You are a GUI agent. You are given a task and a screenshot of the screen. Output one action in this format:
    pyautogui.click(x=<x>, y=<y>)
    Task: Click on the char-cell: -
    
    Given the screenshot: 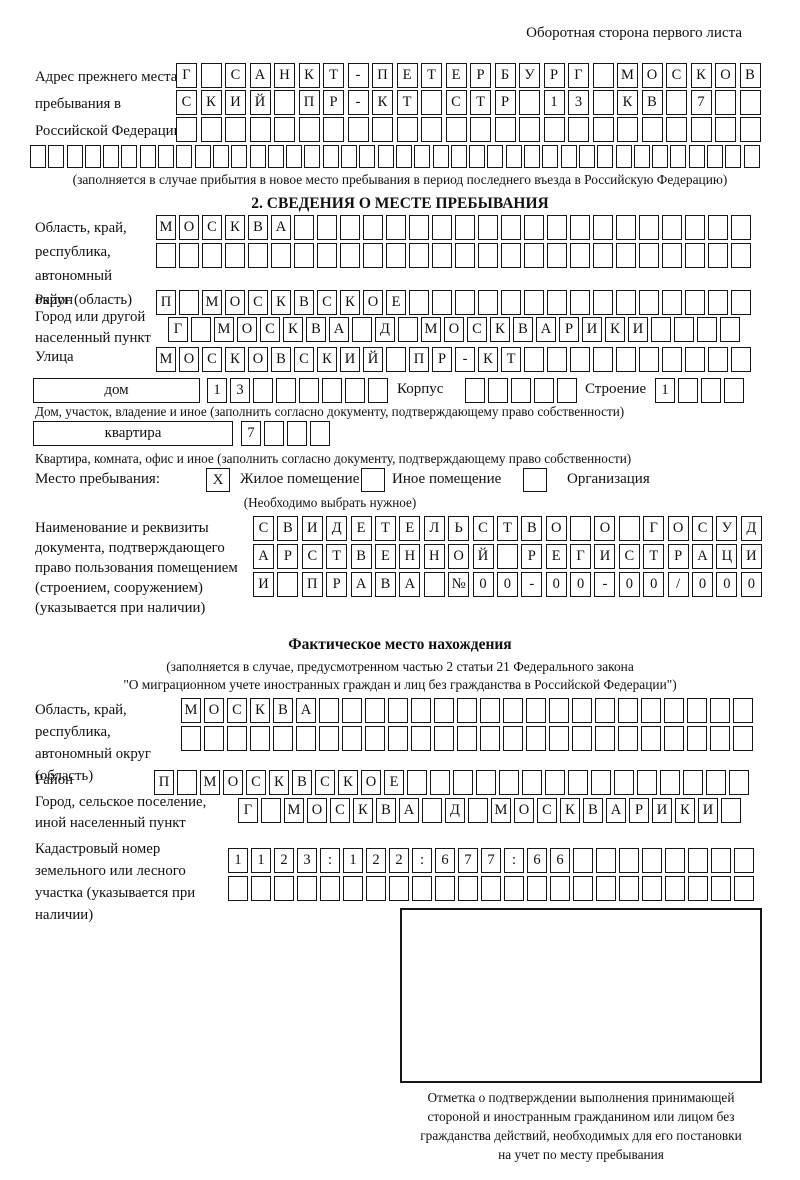 What is the action you would take?
    pyautogui.click(x=465, y=359)
    